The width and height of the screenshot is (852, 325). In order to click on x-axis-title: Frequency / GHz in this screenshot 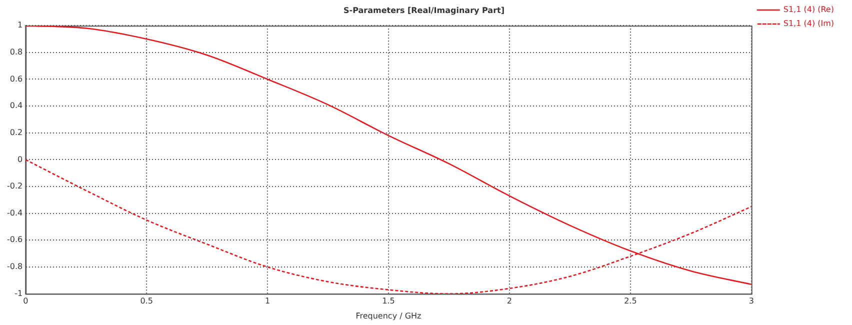, I will do `click(389, 315)`.